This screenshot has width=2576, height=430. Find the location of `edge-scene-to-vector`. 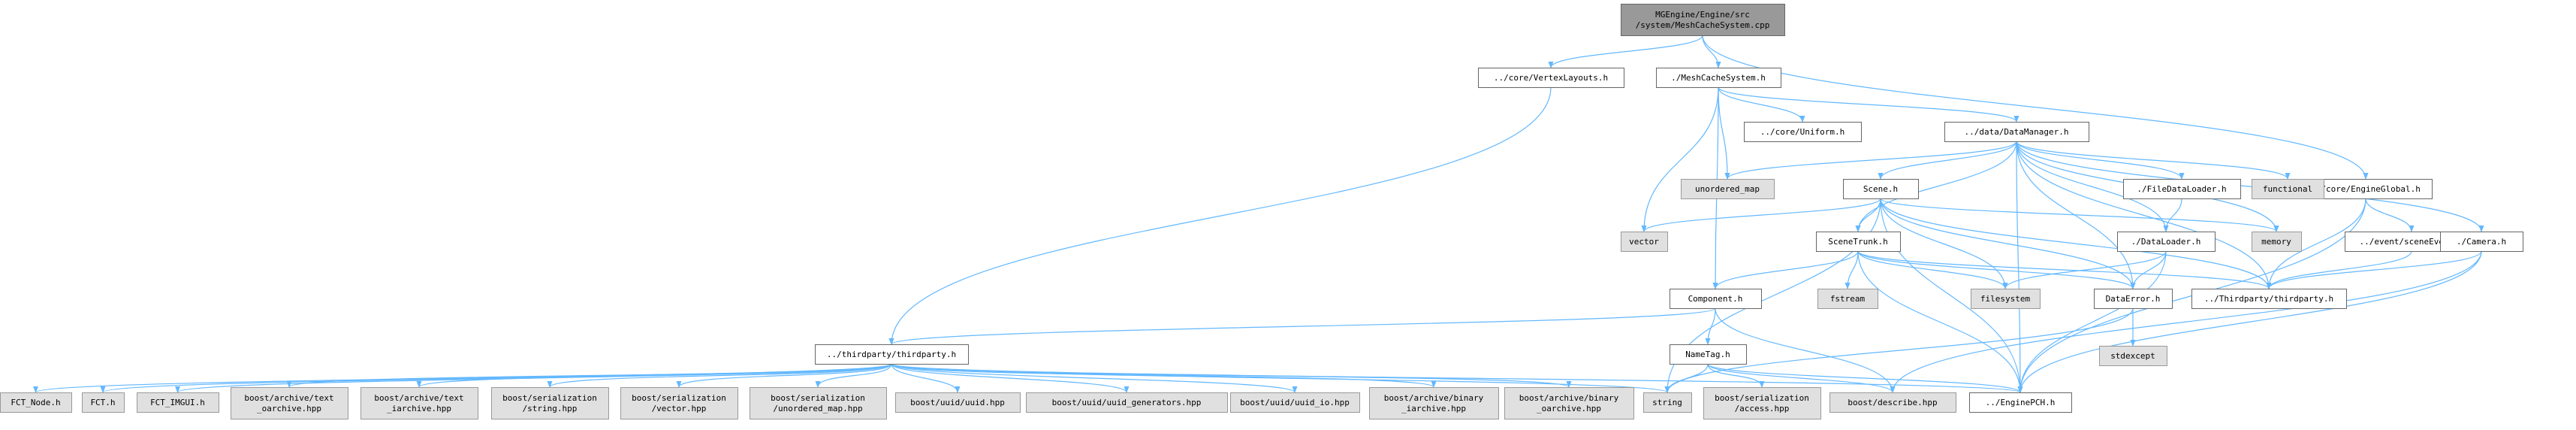

edge-scene-to-vector is located at coordinates (1761, 215).